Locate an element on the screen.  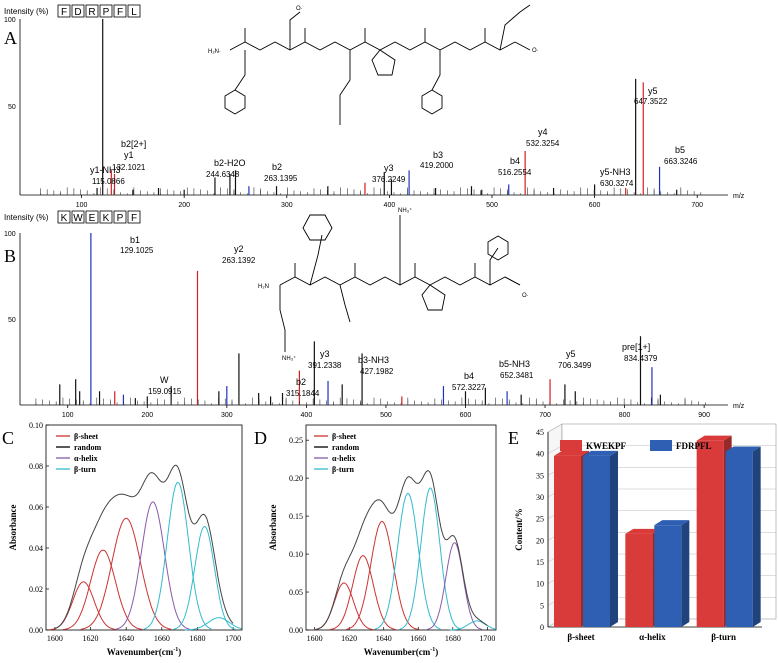
mz-b-b5-nh3: 652.3481 is located at coordinates (517, 375).